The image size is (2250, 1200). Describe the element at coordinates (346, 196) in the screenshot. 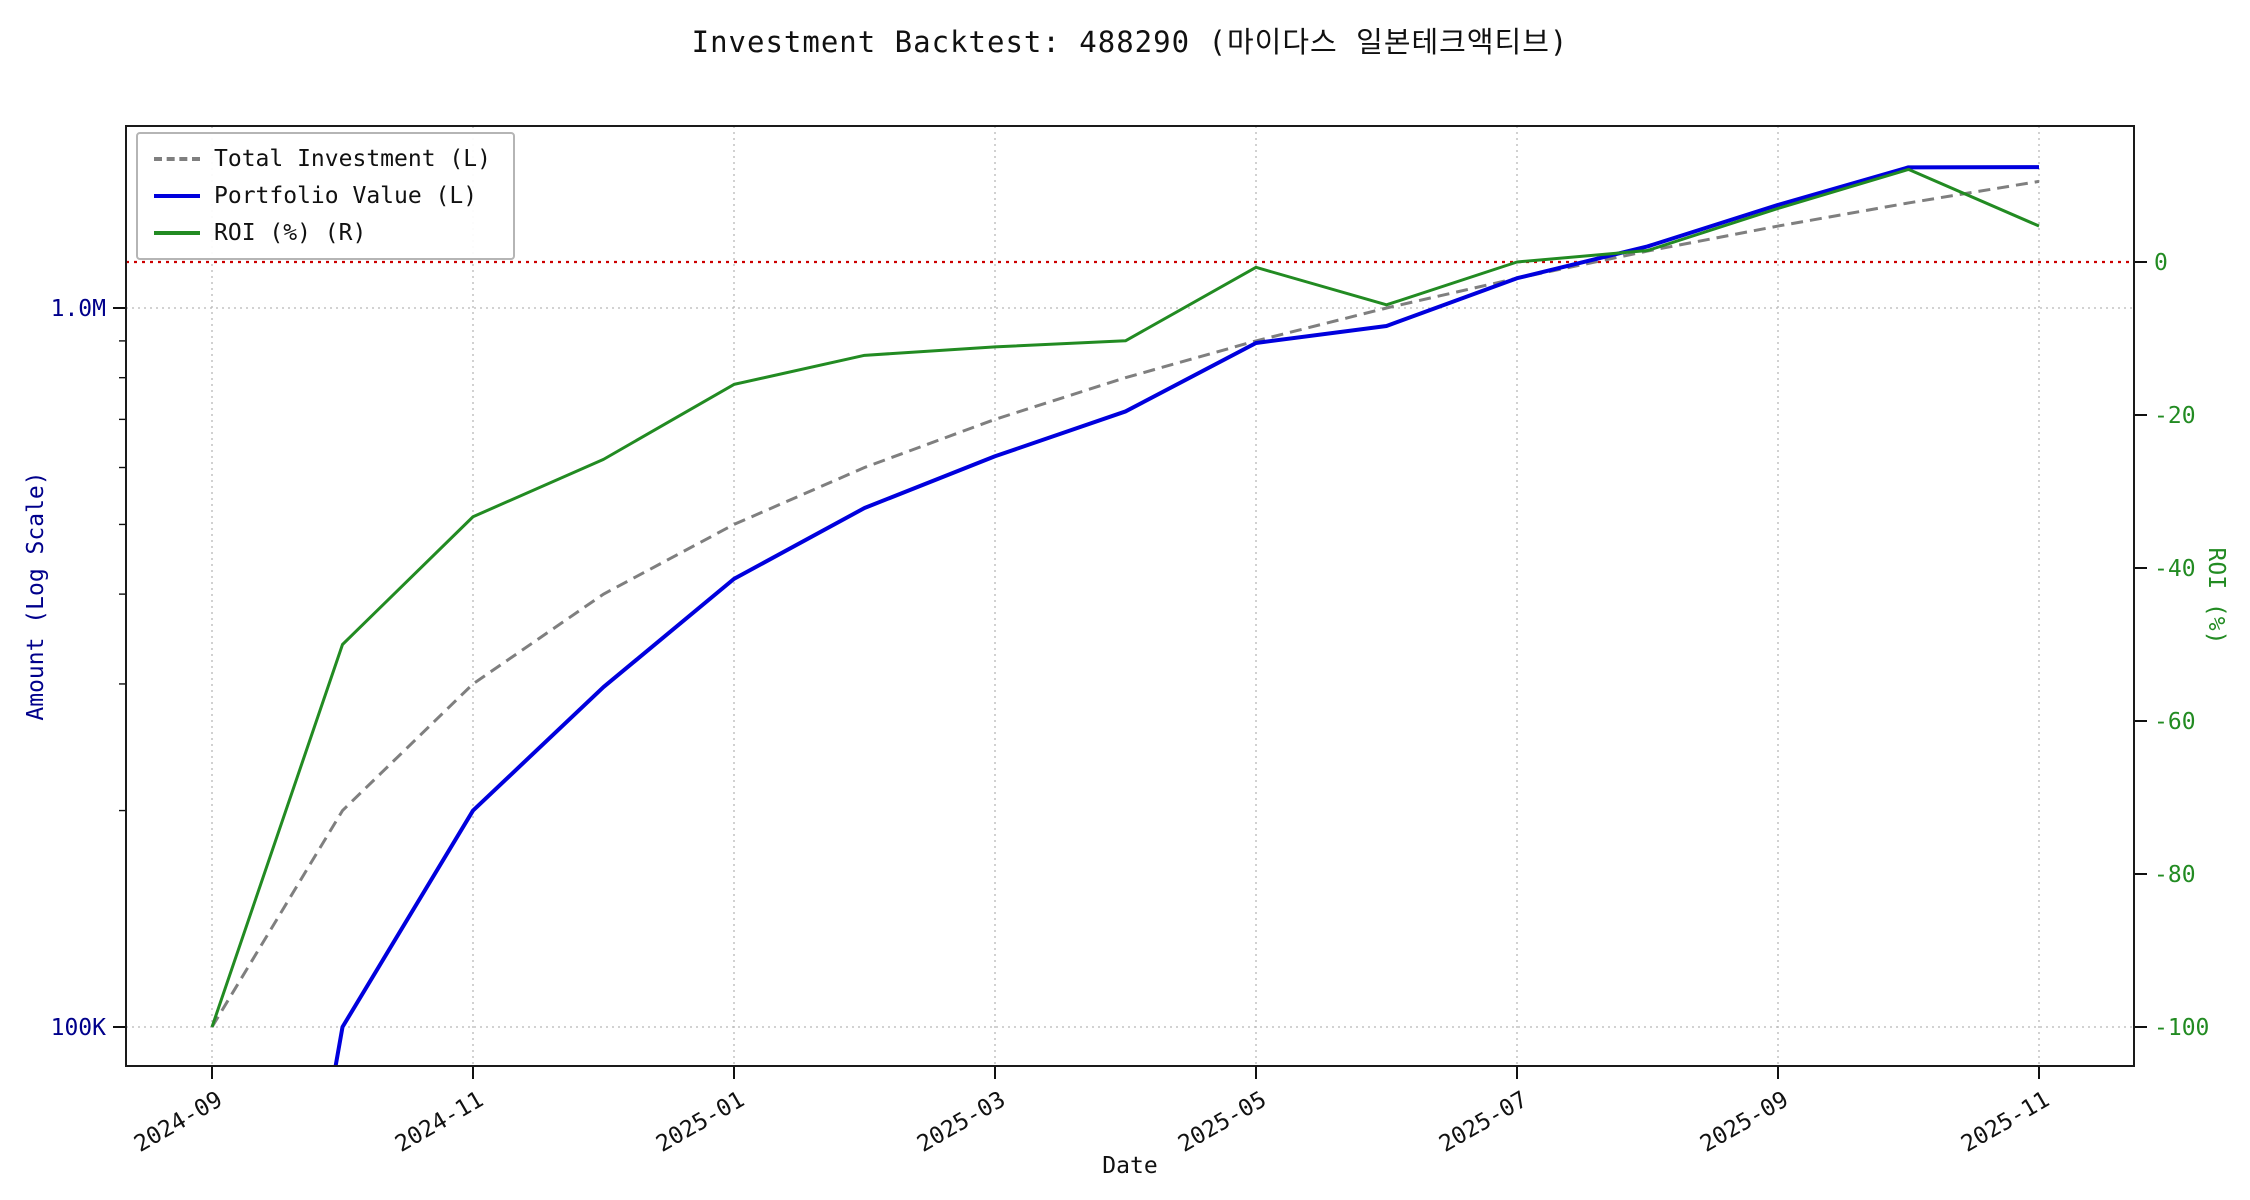

I see `legend-label-portfolio-value: Portfolio Value (L)` at that location.